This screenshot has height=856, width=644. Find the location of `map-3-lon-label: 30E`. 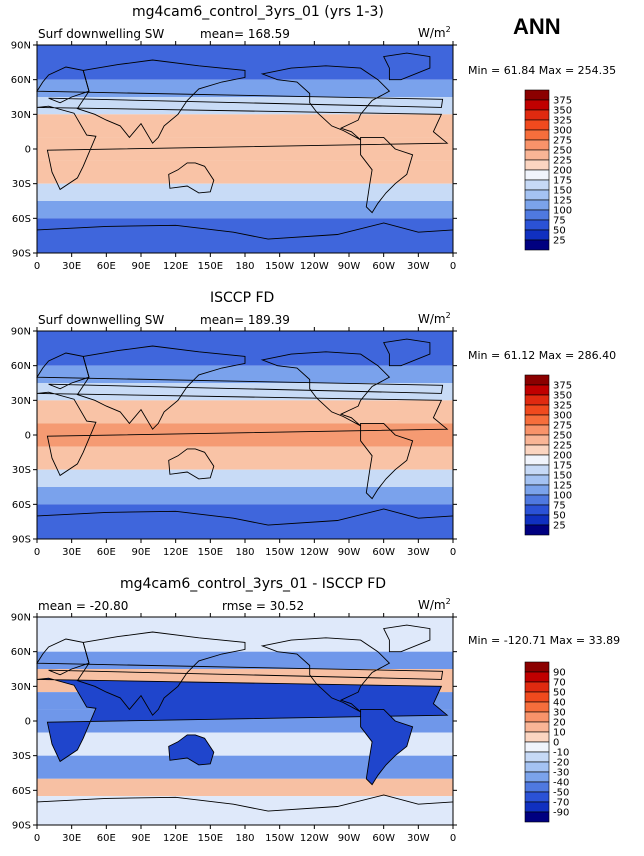

map-3-lon-label: 30E is located at coordinates (71, 838).